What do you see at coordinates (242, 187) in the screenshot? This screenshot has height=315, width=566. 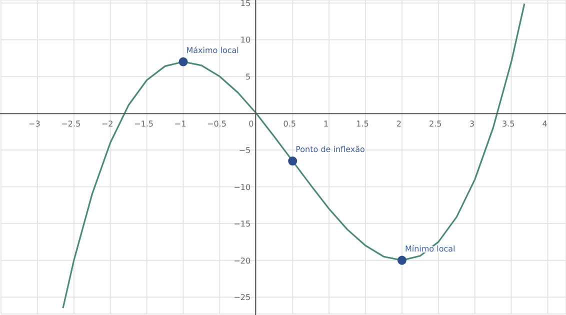 I see `y-tick-label: −10` at bounding box center [242, 187].